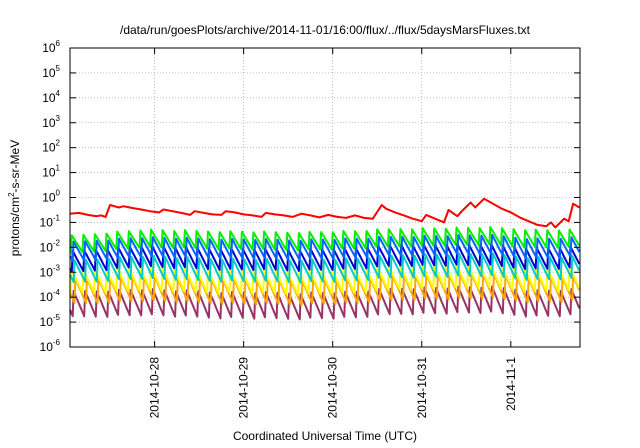  I want to click on y-axis-label: protons/cm2-s-sr-MeV, so click(14, 198).